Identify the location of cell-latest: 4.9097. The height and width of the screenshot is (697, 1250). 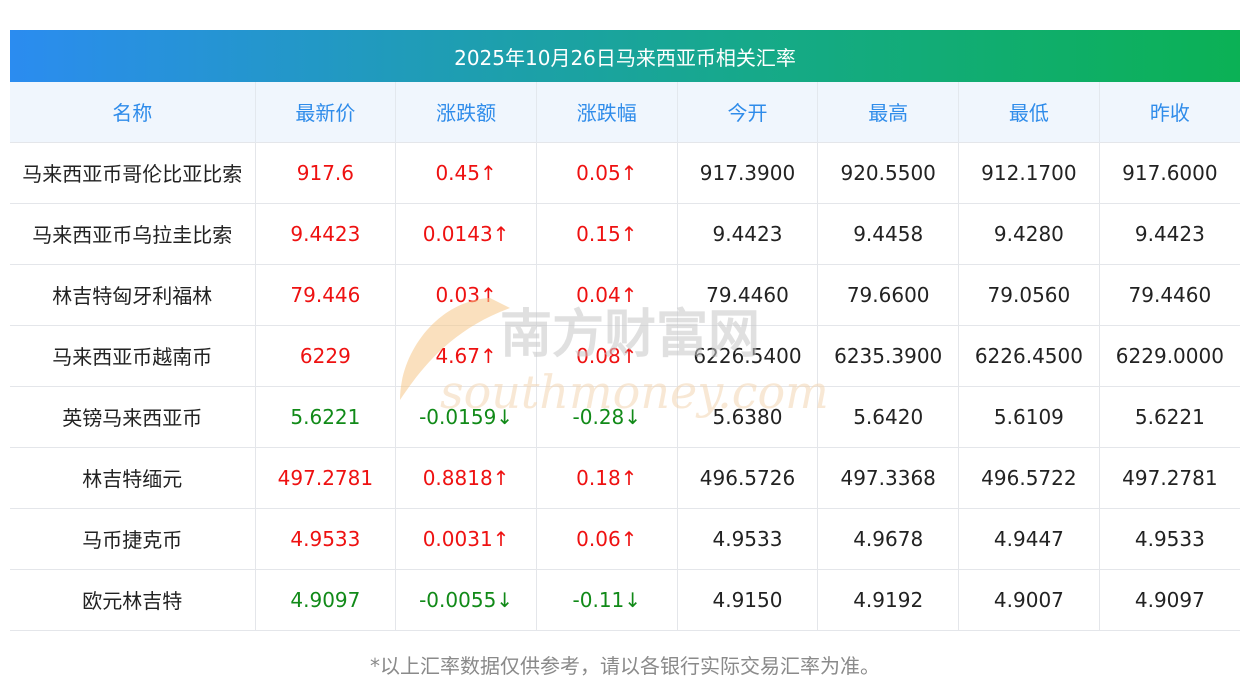
(325, 599).